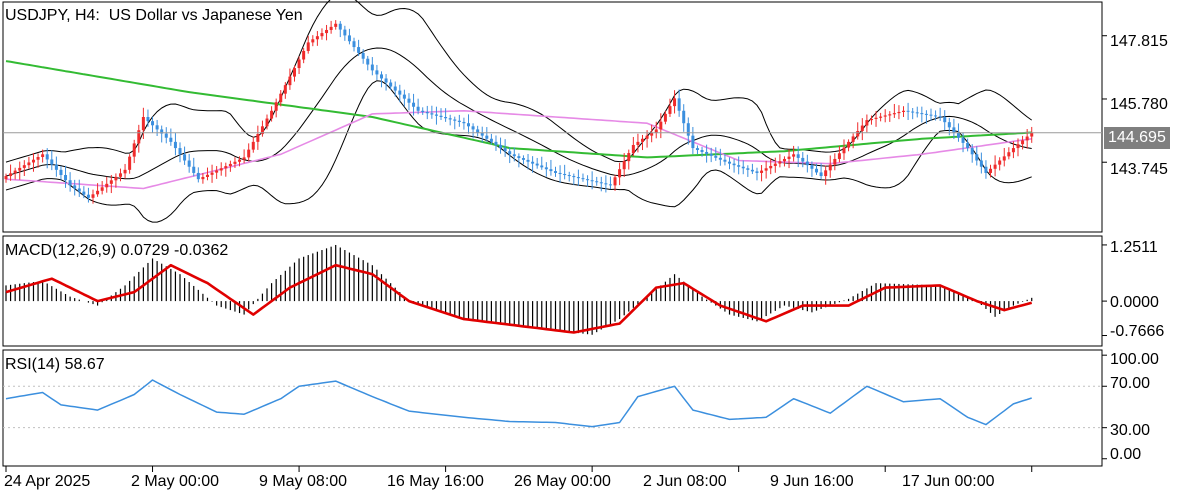 This screenshot has width=1200, height=500. Describe the element at coordinates (1134, 247) in the screenshot. I see `macd-tick-max: 1.2511` at that location.